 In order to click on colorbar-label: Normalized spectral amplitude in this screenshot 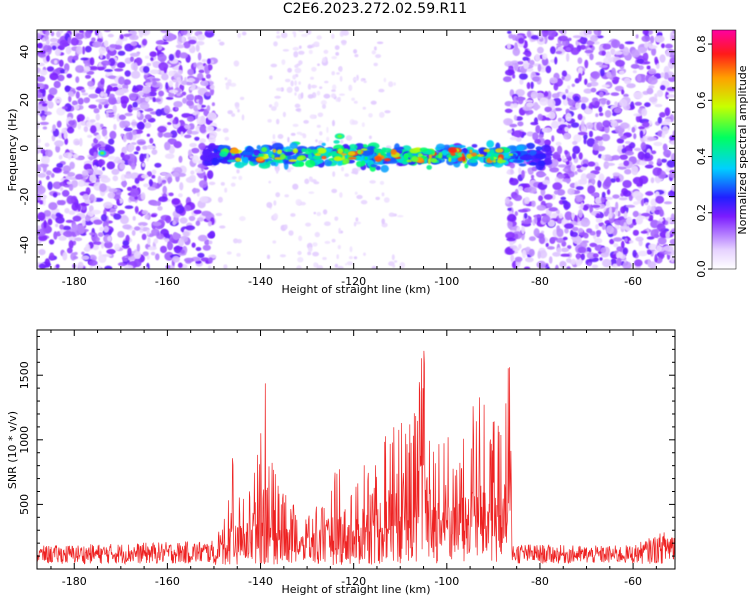, I will do `click(742, 149)`.